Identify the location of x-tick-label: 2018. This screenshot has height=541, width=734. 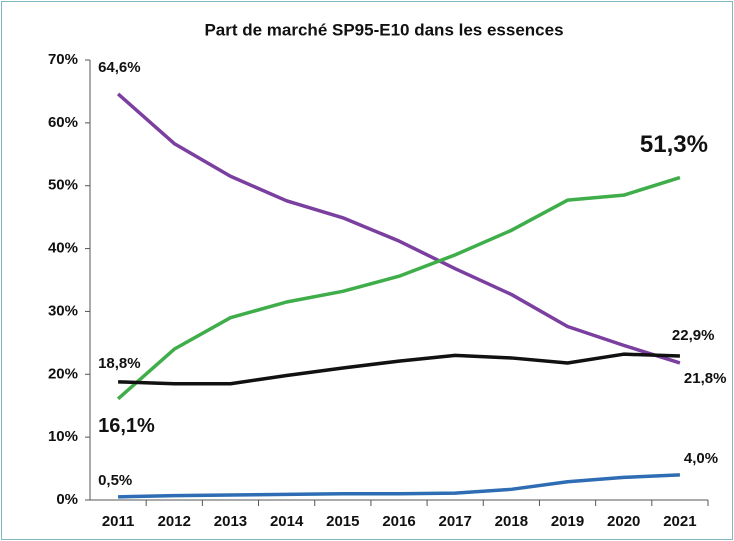
(511, 521).